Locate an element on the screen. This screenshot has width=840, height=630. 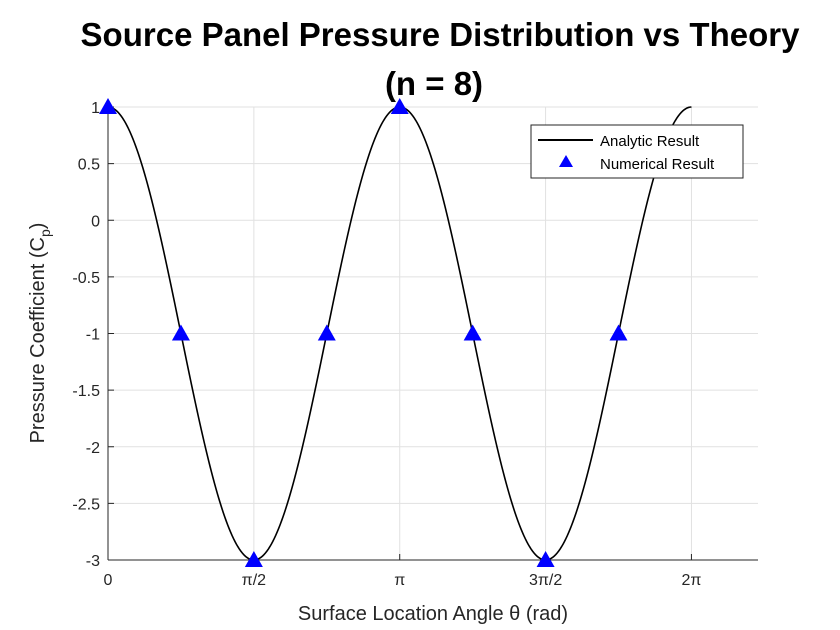
x-tick-label: π/2 is located at coordinates (254, 580).